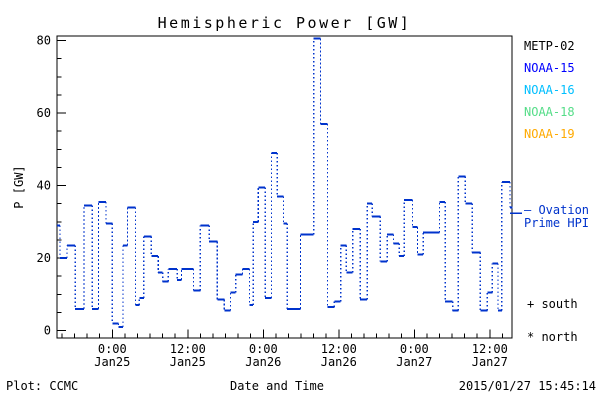  What do you see at coordinates (44, 186) in the screenshot?
I see `y-tick-label: 40` at bounding box center [44, 186].